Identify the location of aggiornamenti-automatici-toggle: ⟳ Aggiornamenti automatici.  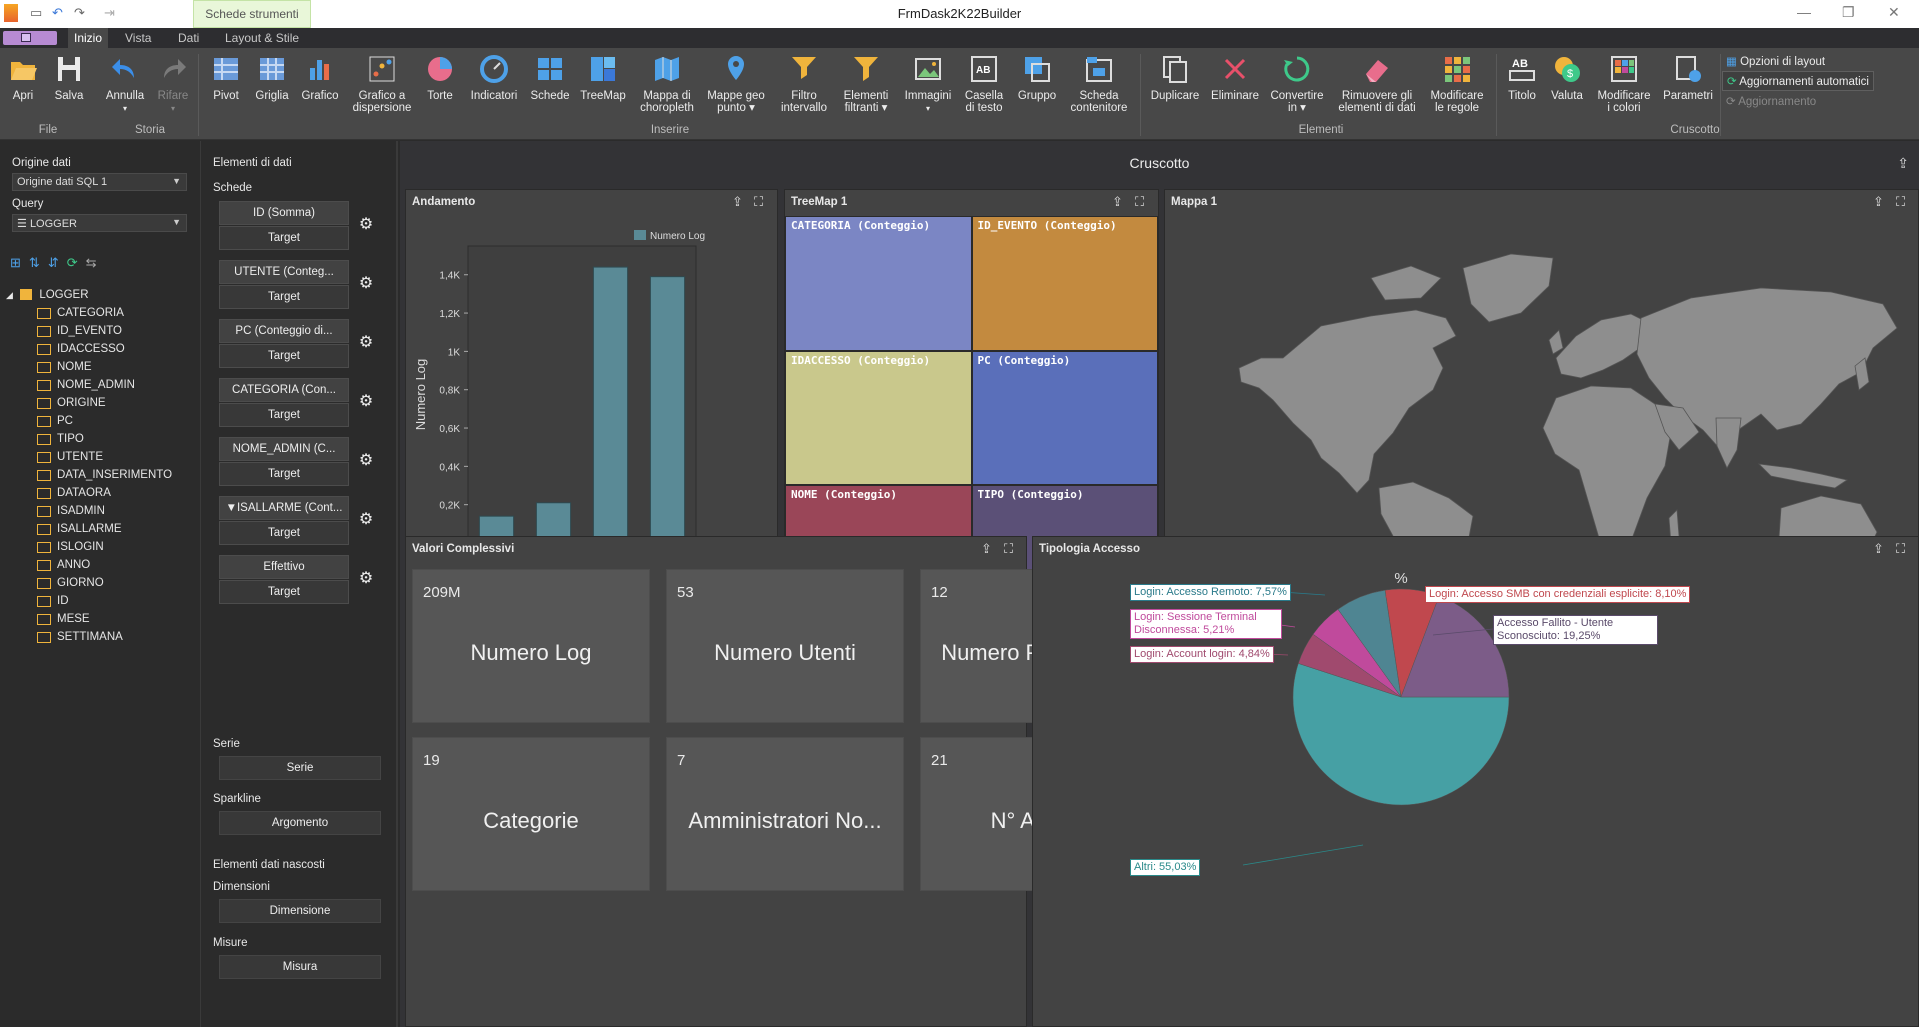
(1798, 81).